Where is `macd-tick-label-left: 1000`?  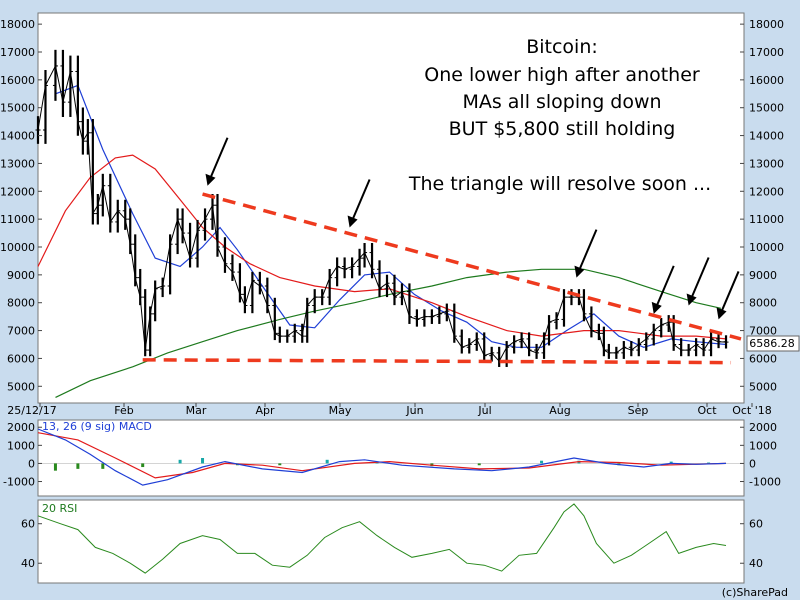 macd-tick-label-left: 1000 is located at coordinates (21, 445).